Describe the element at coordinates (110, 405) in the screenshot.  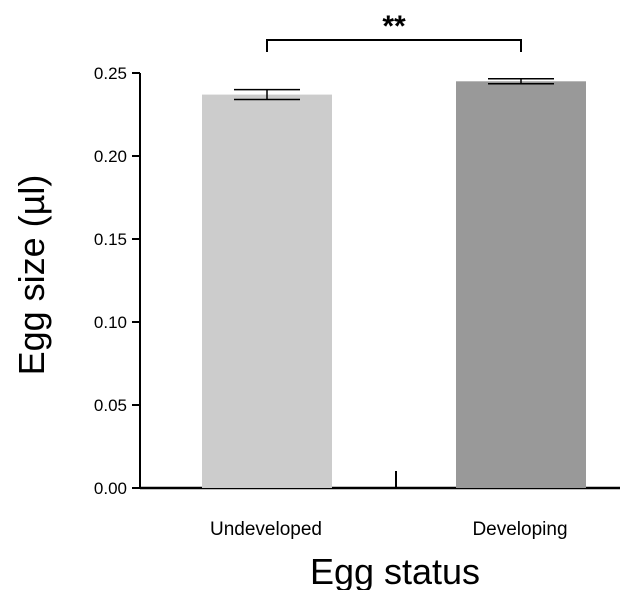
I see `y-tick-label: 0.05` at that location.